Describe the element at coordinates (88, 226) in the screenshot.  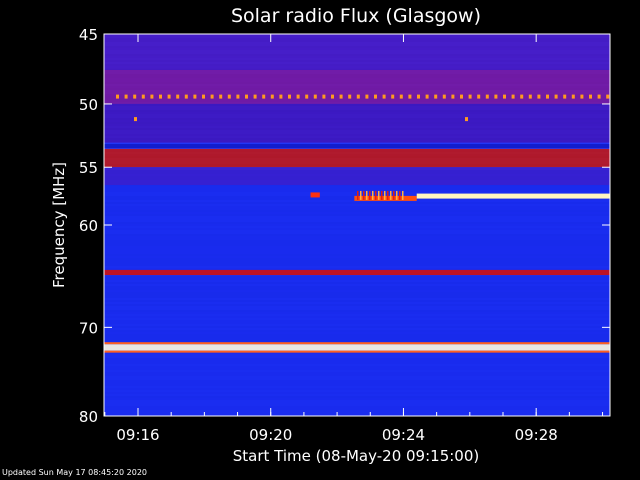
I see `y-tick-label: 60` at that location.